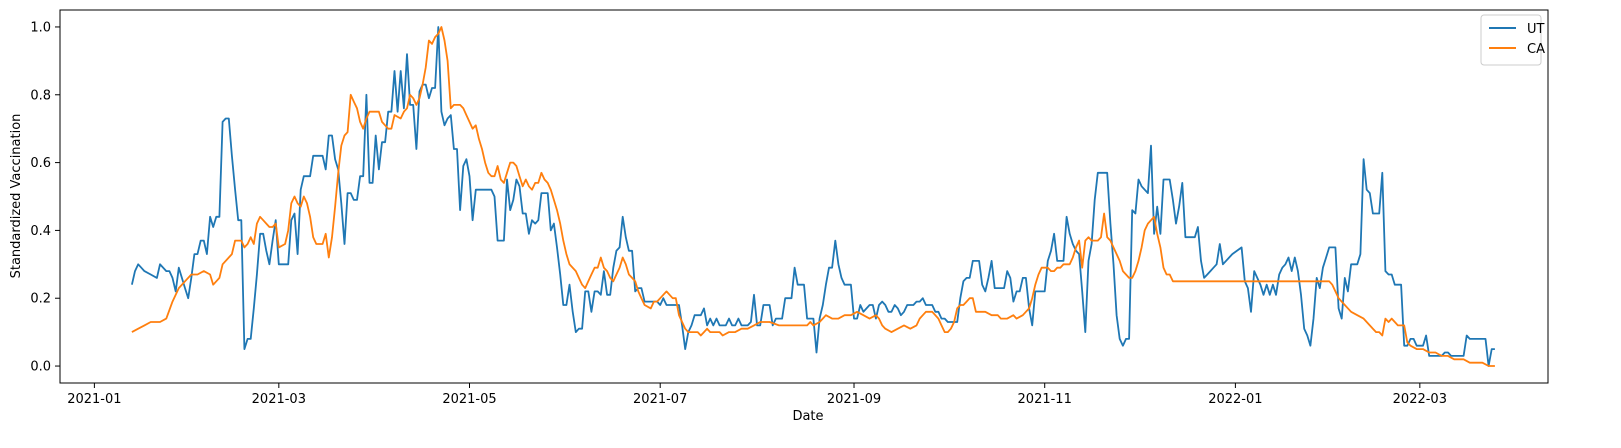 This screenshot has height=448, width=1621. Describe the element at coordinates (40, 299) in the screenshot. I see `y-tick-label: 0.2` at that location.